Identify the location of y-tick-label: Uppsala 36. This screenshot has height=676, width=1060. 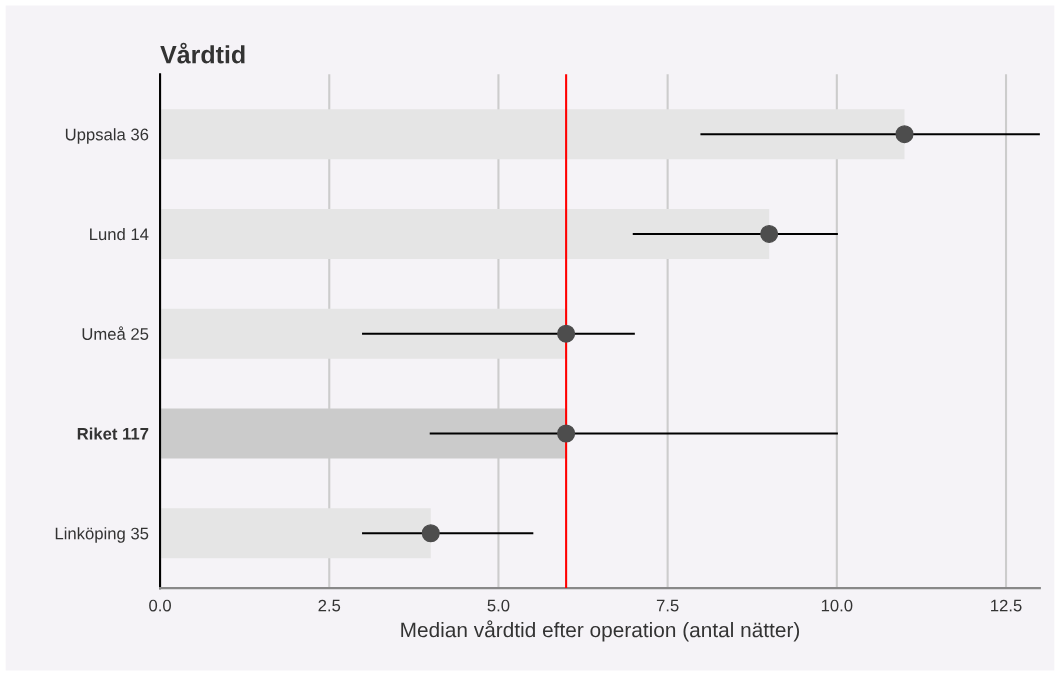
(107, 136).